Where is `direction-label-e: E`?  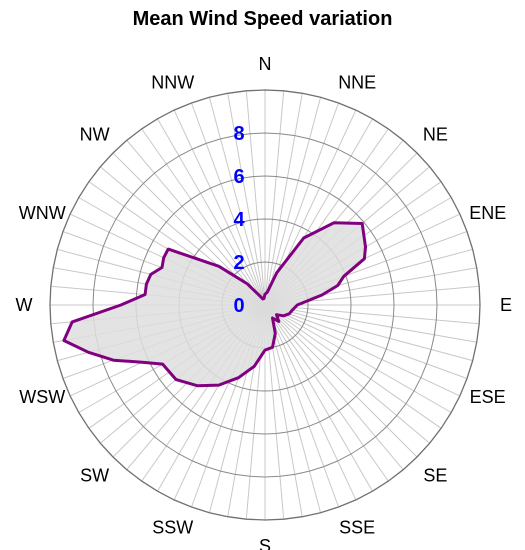
direction-label-e: E is located at coordinates (506, 305).